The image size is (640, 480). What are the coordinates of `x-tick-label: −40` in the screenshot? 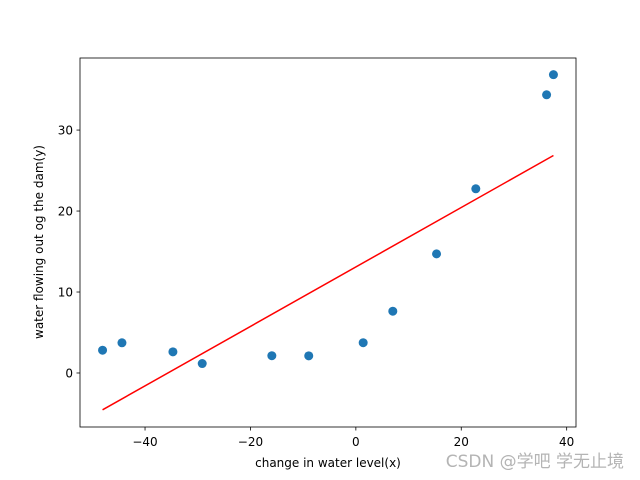 It's located at (144, 442).